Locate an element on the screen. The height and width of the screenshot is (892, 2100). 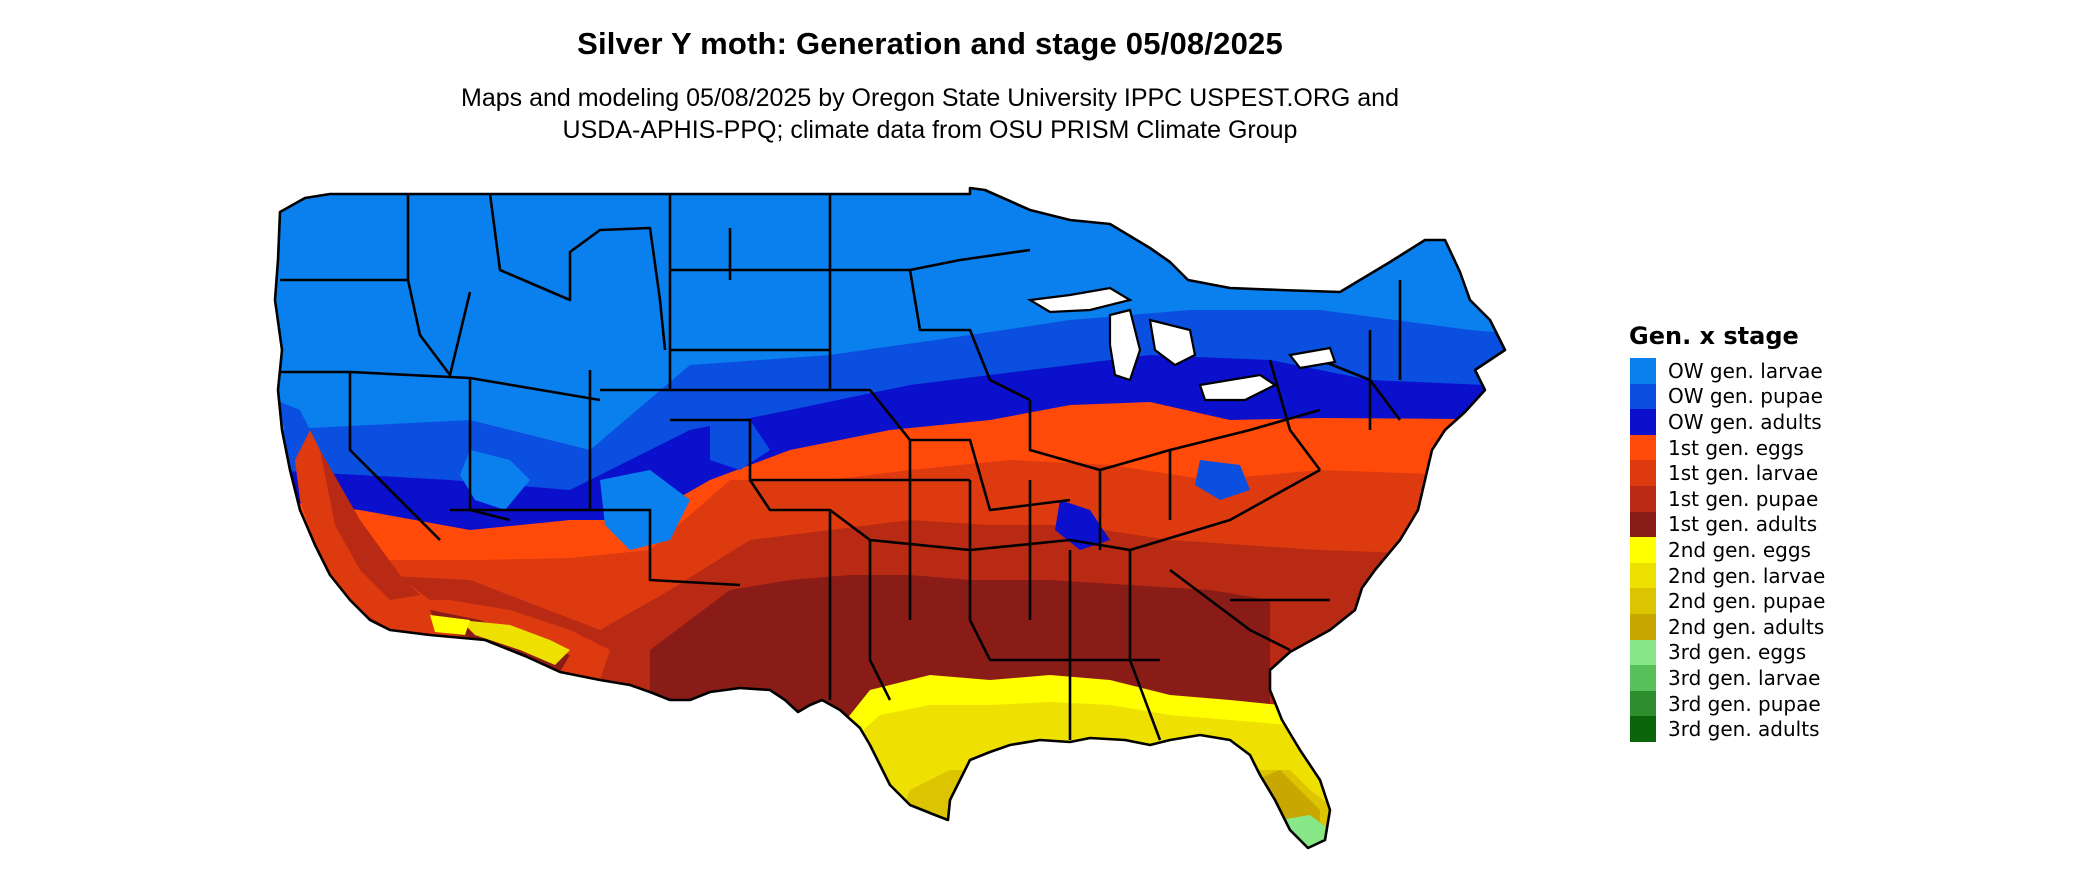
legend-item: OW gen. pupae is located at coordinates (1860, 396).